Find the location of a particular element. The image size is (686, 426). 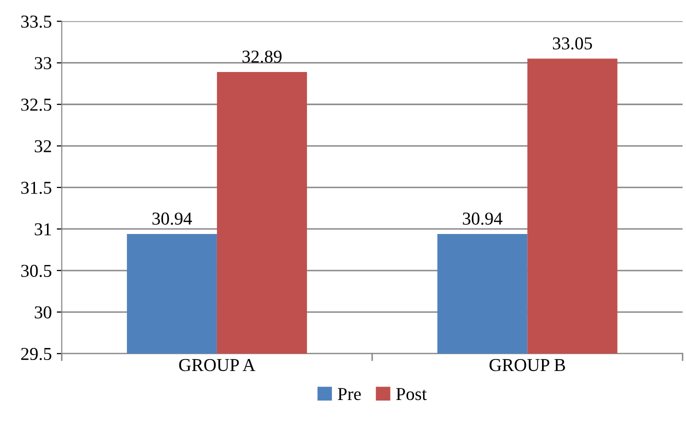

legend-label: Pre is located at coordinates (349, 394).